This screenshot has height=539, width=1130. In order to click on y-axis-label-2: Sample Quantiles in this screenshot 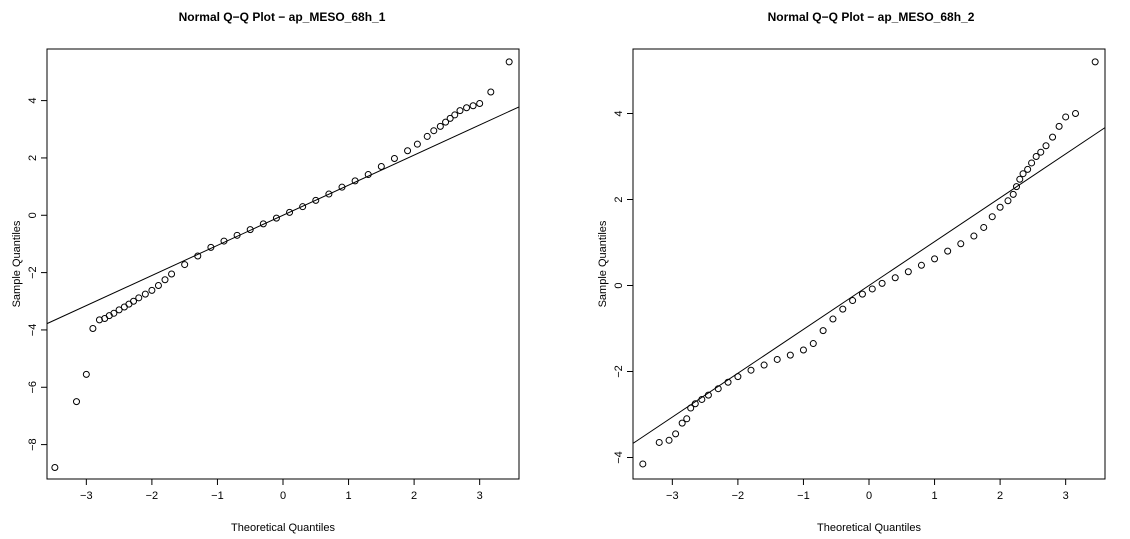, I will do `click(603, 263)`.